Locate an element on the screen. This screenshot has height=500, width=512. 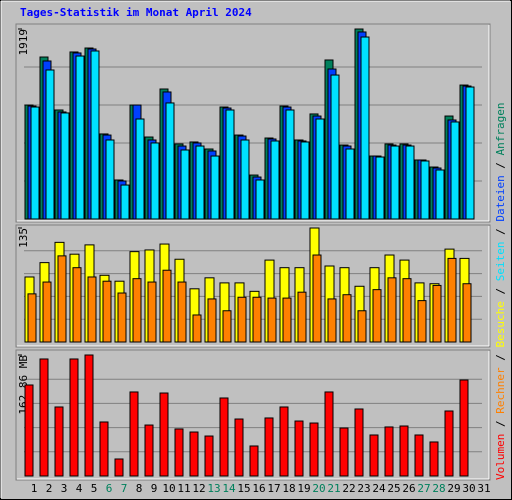
x-tick-label: 20 is located at coordinates (318, 488).